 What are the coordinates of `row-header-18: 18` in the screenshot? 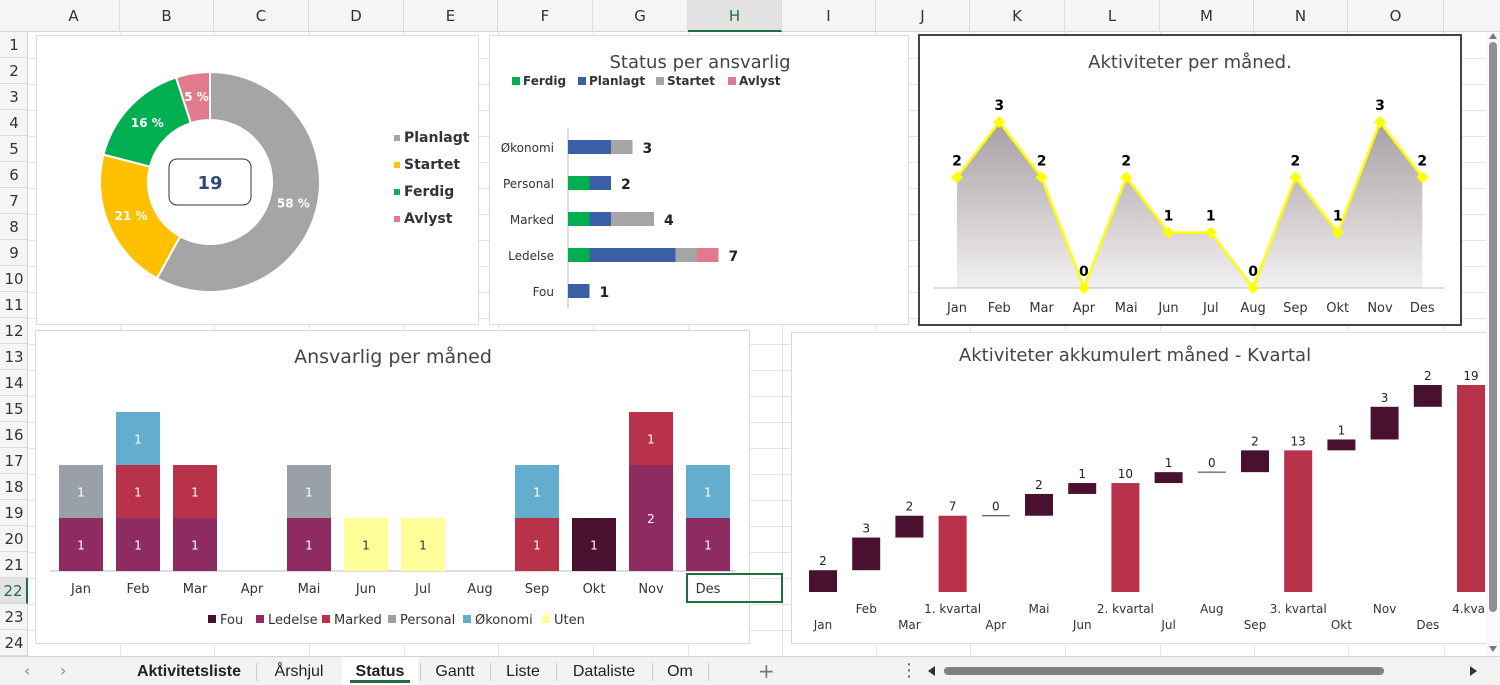 It's located at (14, 487).